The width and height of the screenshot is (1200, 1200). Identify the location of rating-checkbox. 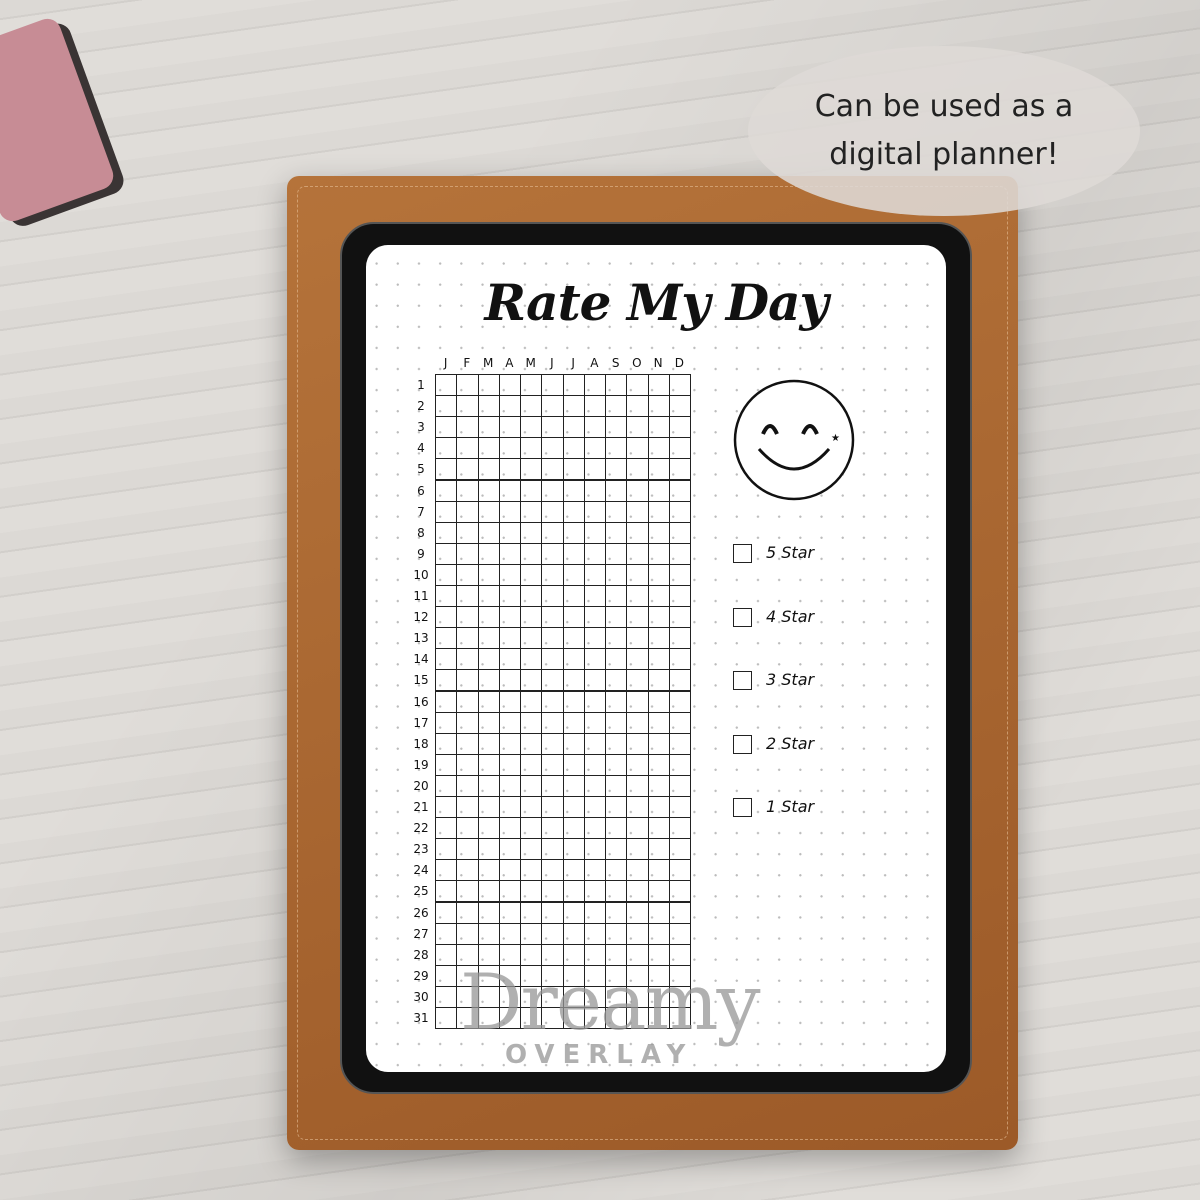
(742, 553).